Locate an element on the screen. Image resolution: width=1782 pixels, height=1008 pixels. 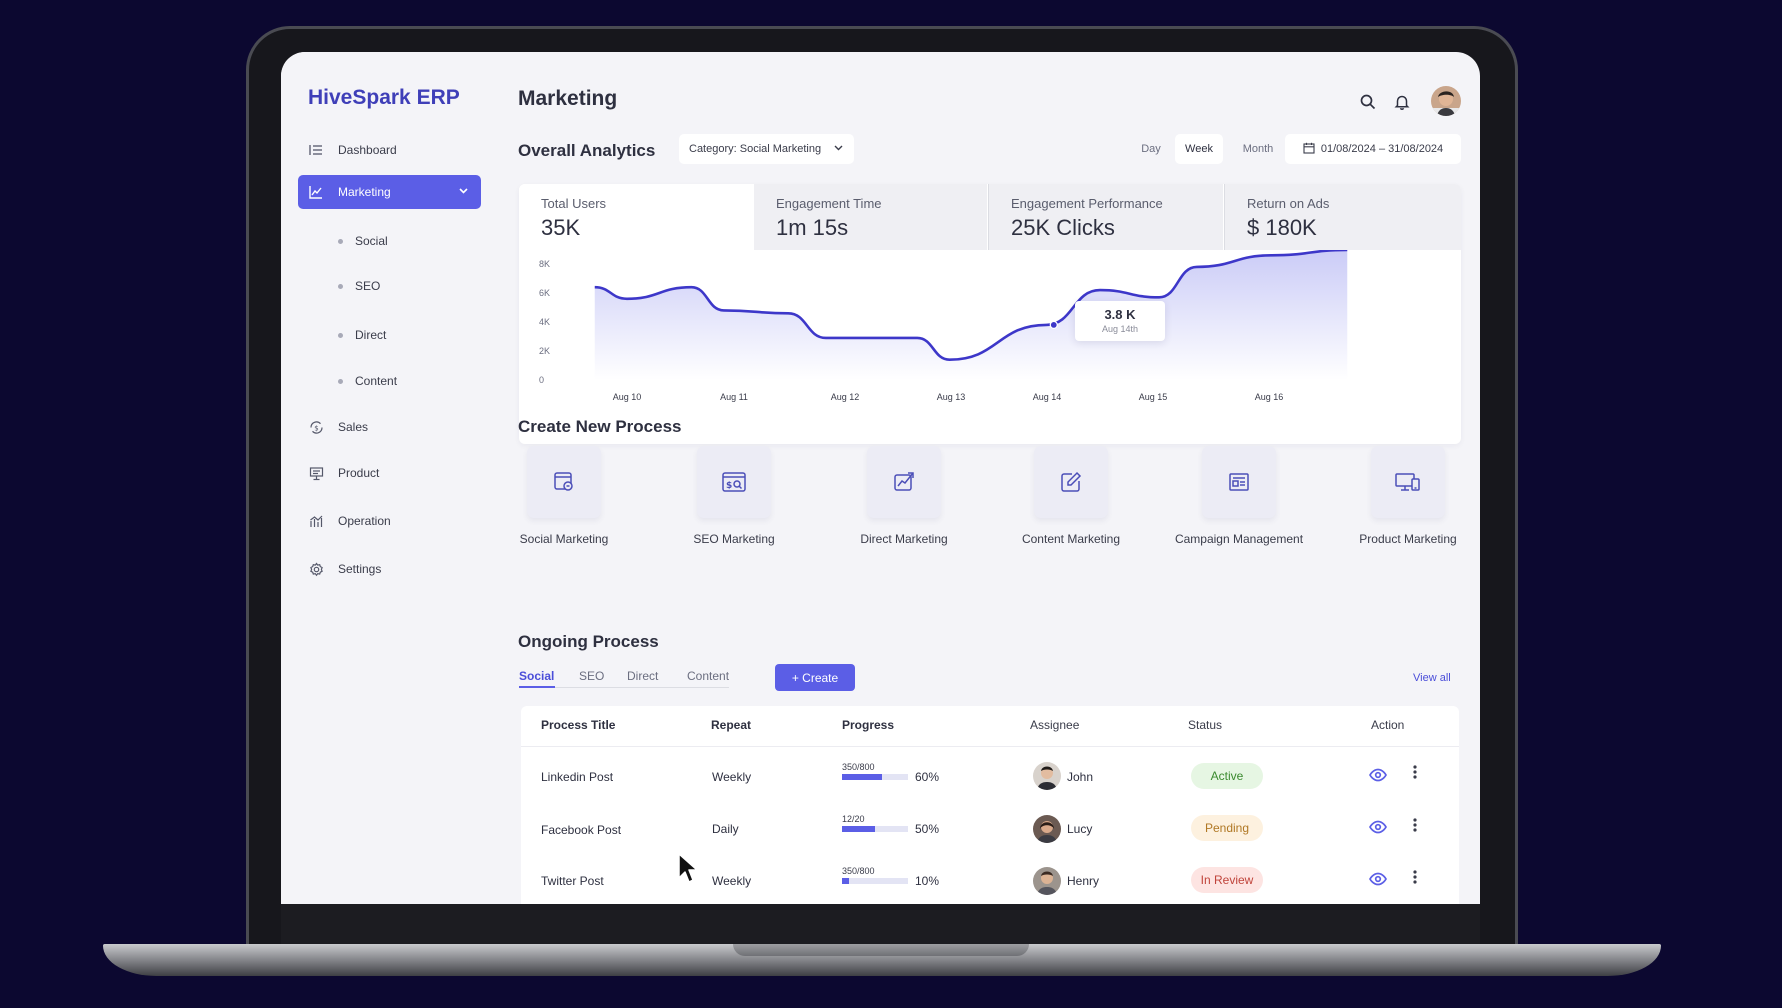
calendar-icon is located at coordinates (1309, 149).